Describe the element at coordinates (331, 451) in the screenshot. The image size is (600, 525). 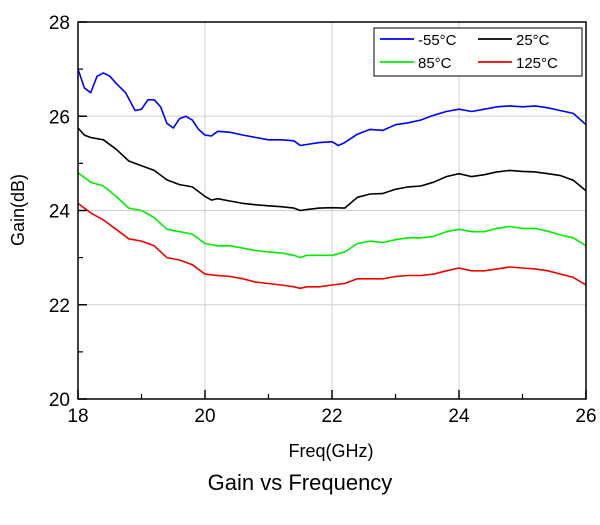
I see `x-axis-title: Freq(GHz)` at that location.